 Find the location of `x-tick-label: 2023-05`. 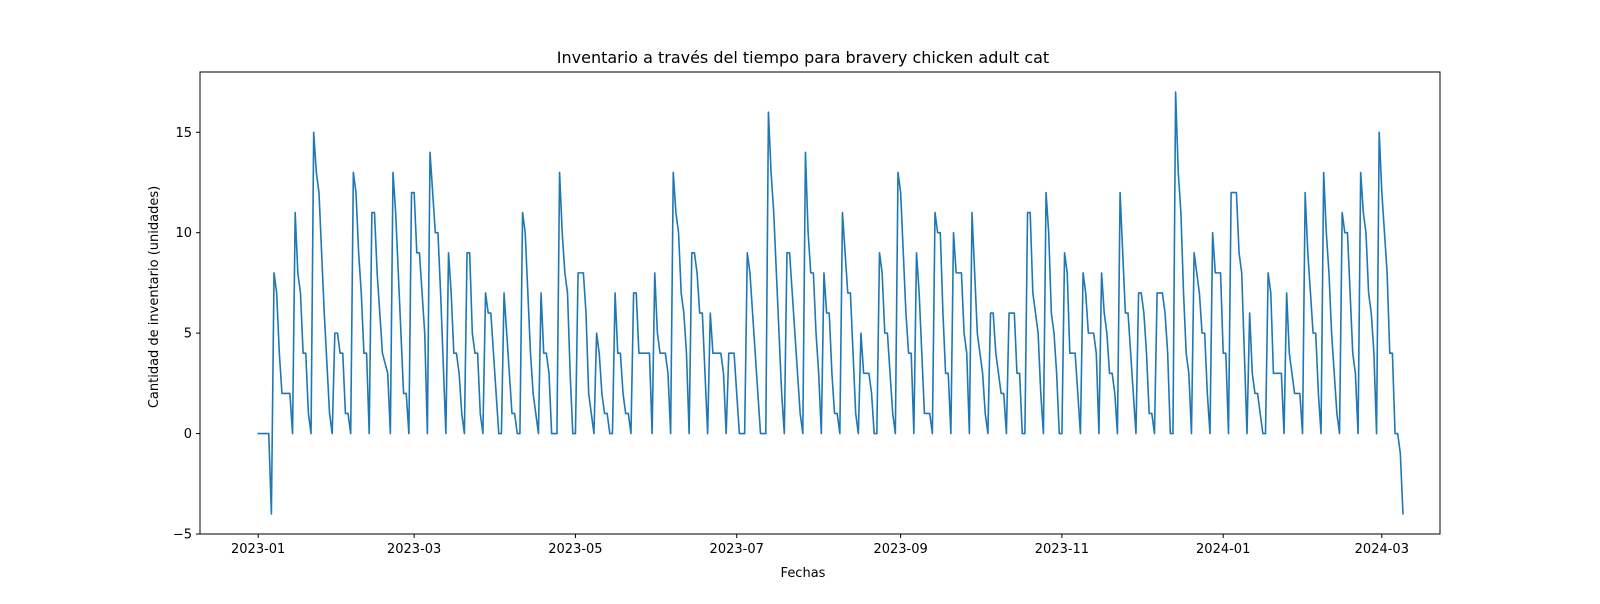

x-tick-label: 2023-05 is located at coordinates (575, 549).